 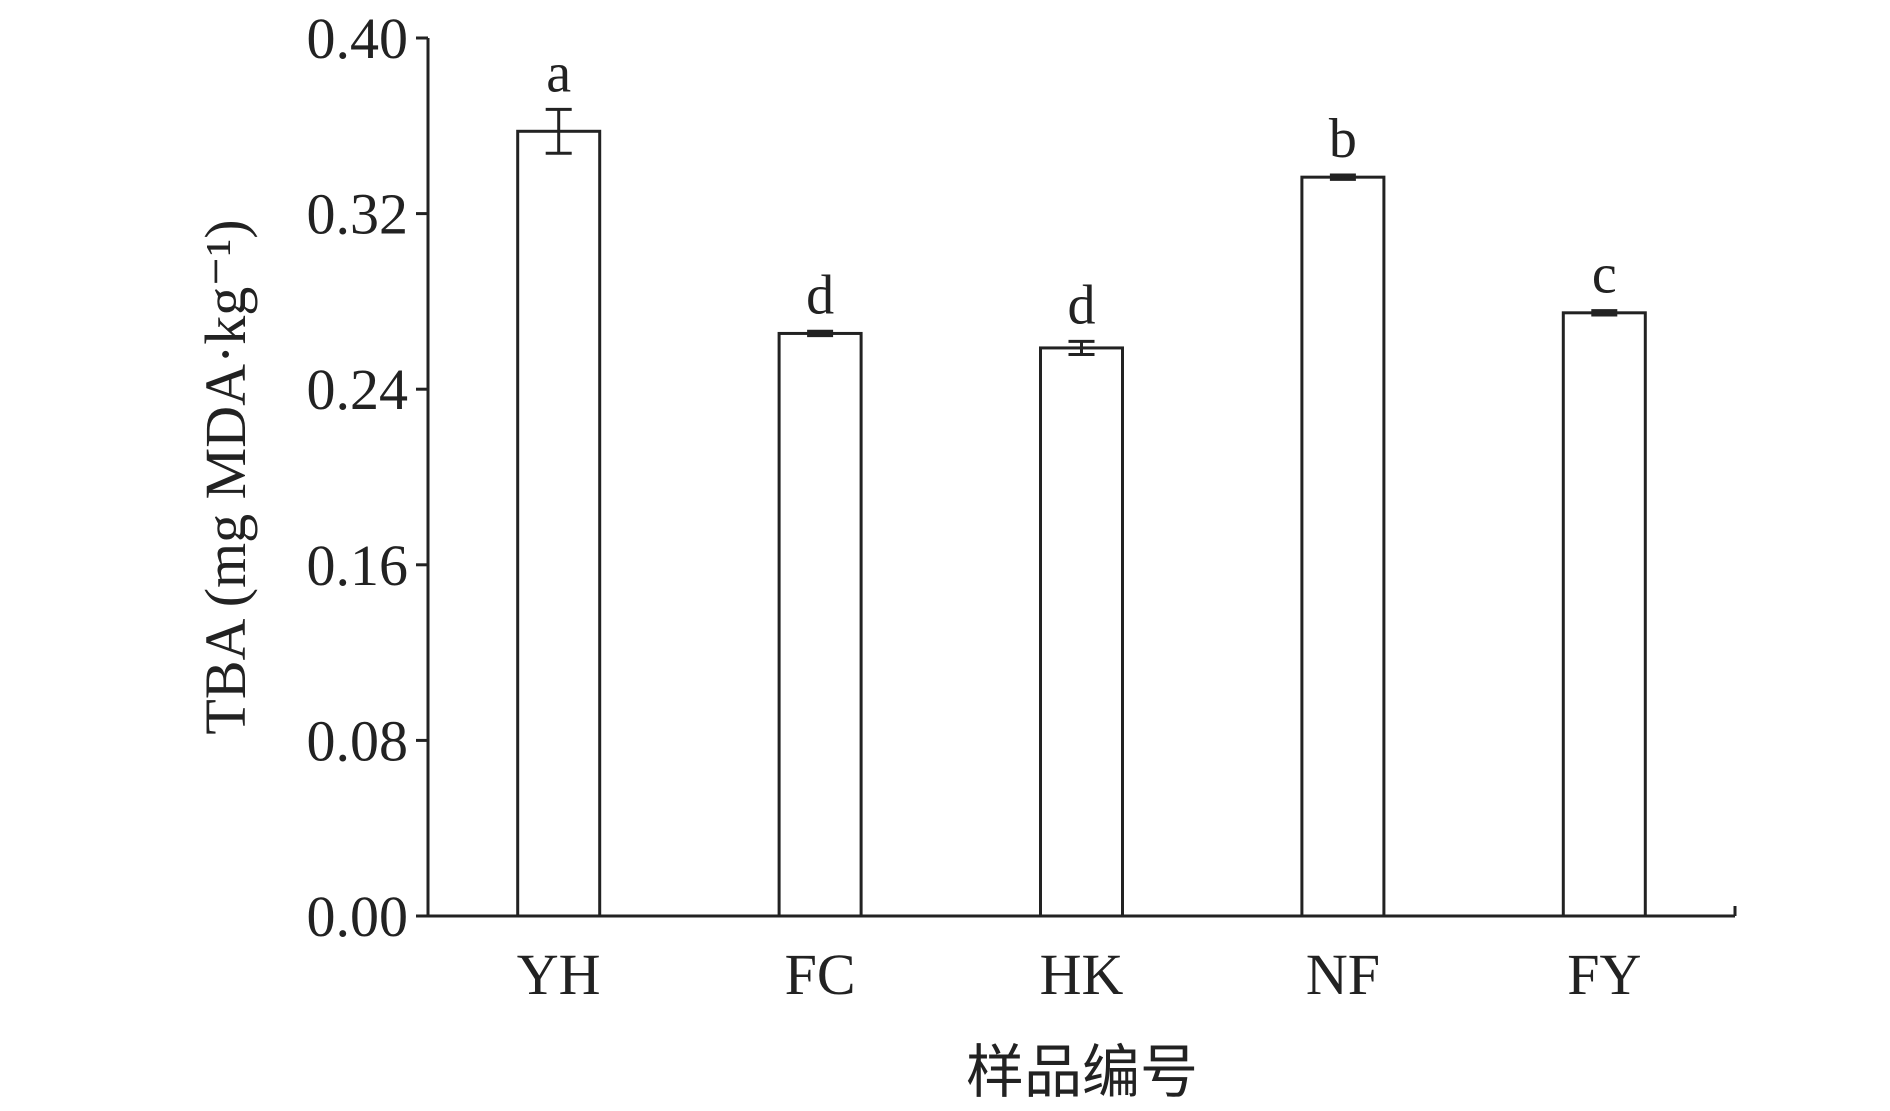 I want to click on y-tick-label: 0.24, so click(x=358, y=389).